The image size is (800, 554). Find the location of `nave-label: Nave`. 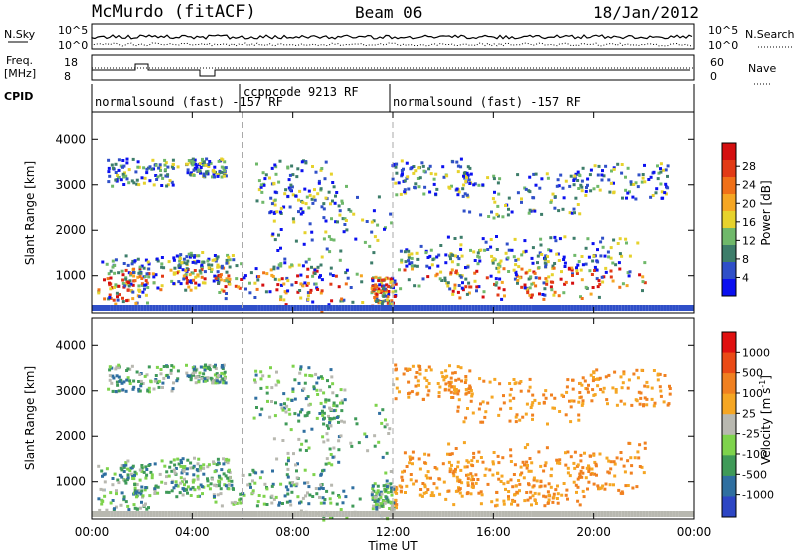

nave-label: Nave is located at coordinates (762, 68).